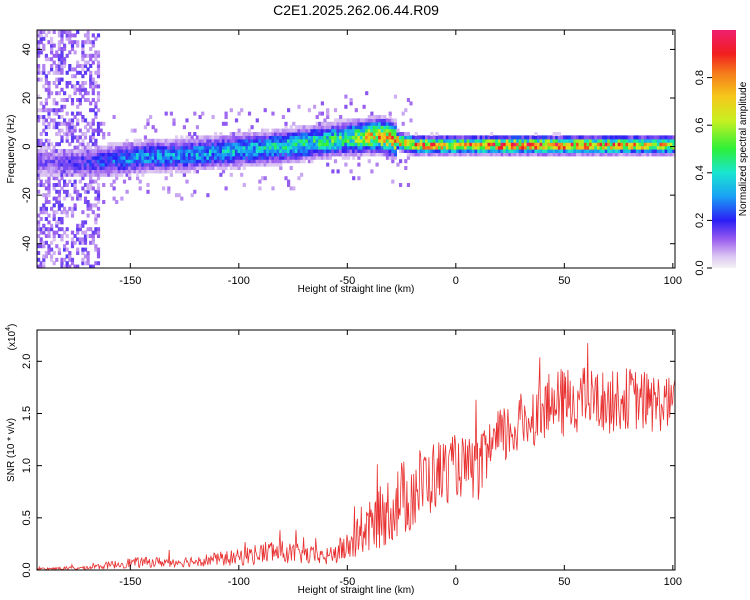  I want to click on spectrogram-y-tick-label: 20, so click(27, 98).